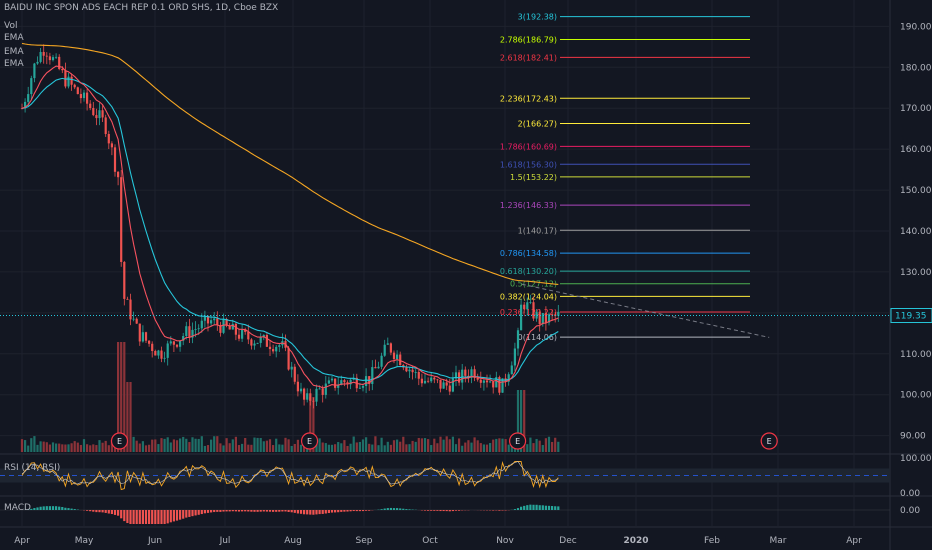  Describe the element at coordinates (537, 337) in the screenshot. I see `fib-level-label: 0(114.06)` at that location.